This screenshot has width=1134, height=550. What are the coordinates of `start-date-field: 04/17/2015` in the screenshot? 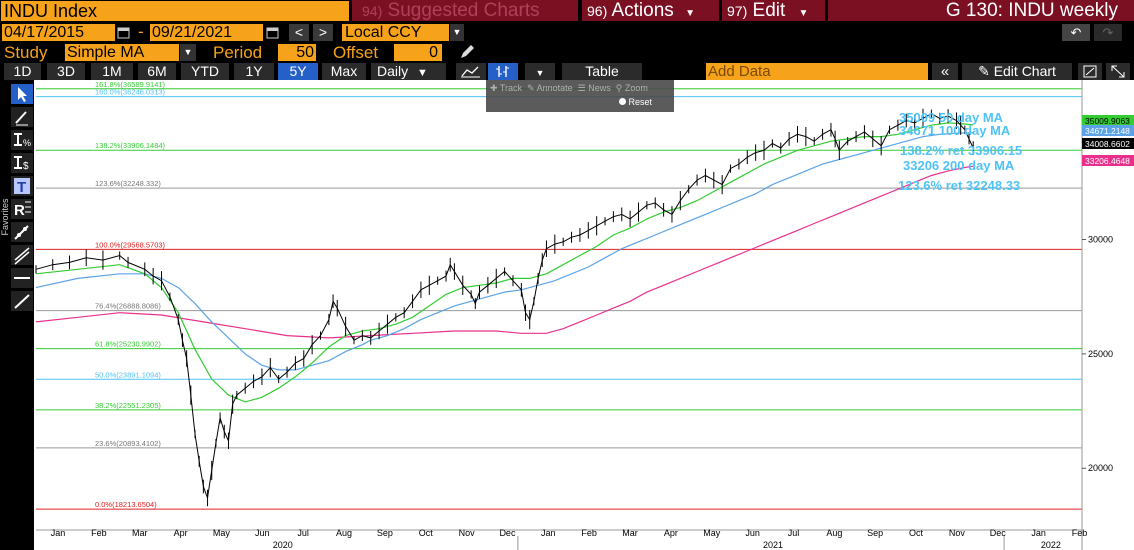 It's located at (58, 32).